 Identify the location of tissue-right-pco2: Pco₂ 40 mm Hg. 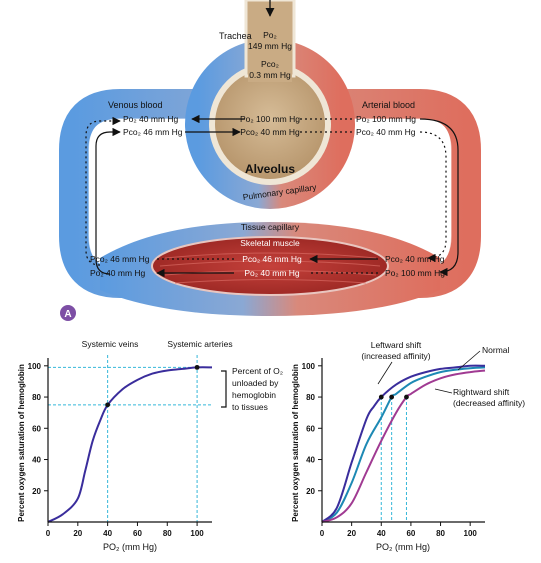
(415, 259).